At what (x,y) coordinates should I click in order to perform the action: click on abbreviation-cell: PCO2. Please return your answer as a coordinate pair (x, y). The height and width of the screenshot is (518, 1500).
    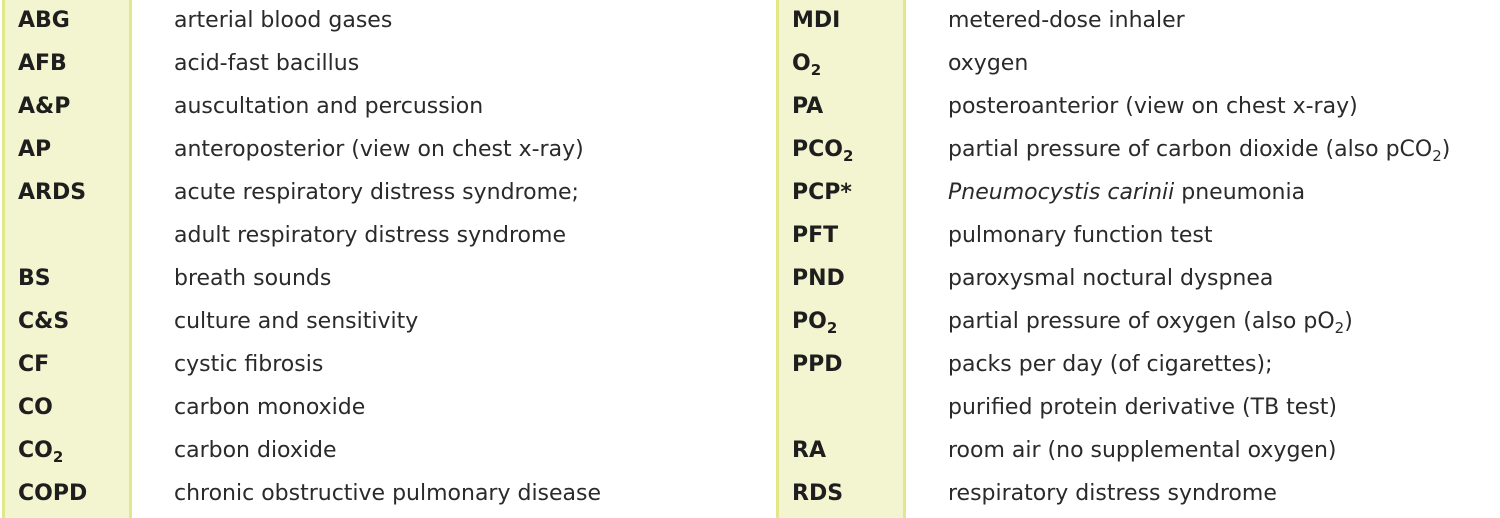
    Looking at the image, I should click on (822, 150).